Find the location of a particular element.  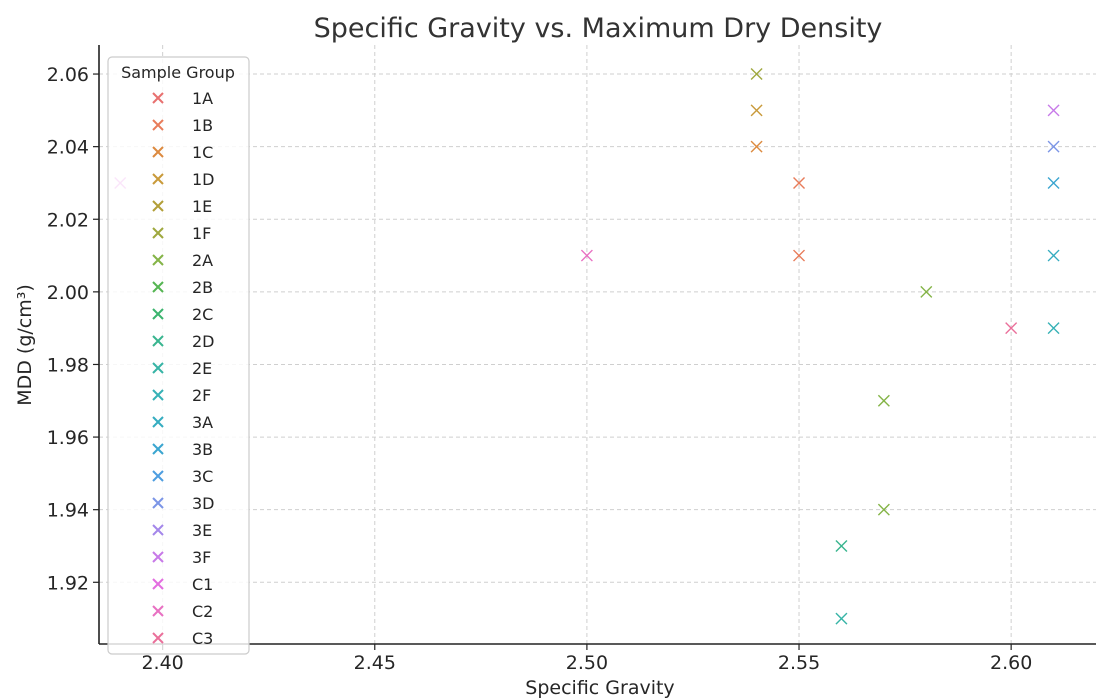

data-point-c2 is located at coordinates (586, 255).